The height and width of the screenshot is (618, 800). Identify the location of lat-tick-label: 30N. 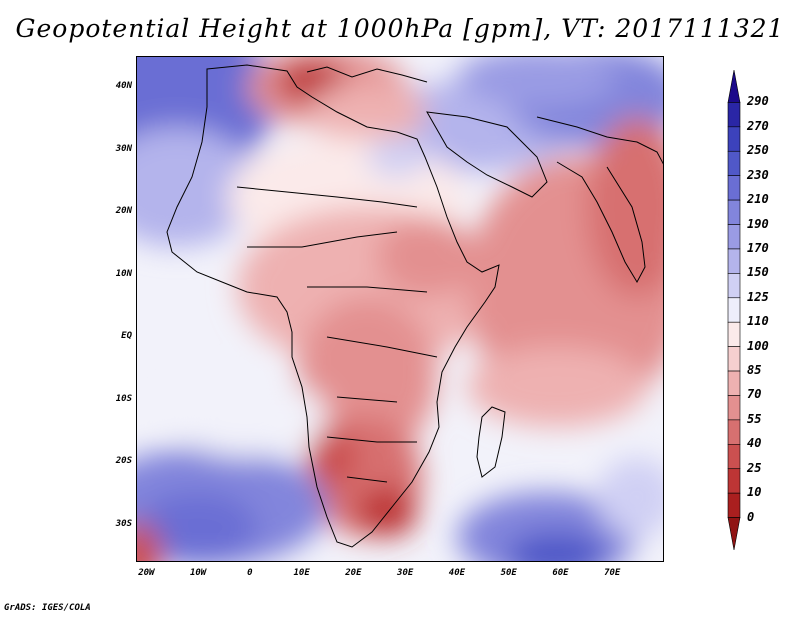
(123, 148).